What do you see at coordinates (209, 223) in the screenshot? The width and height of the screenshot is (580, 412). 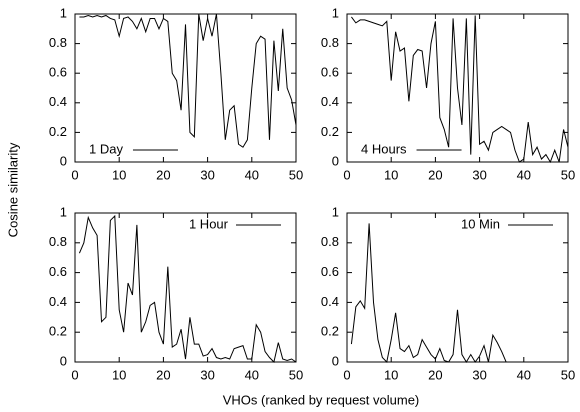 I see `legend-label: 1 Hour` at bounding box center [209, 223].